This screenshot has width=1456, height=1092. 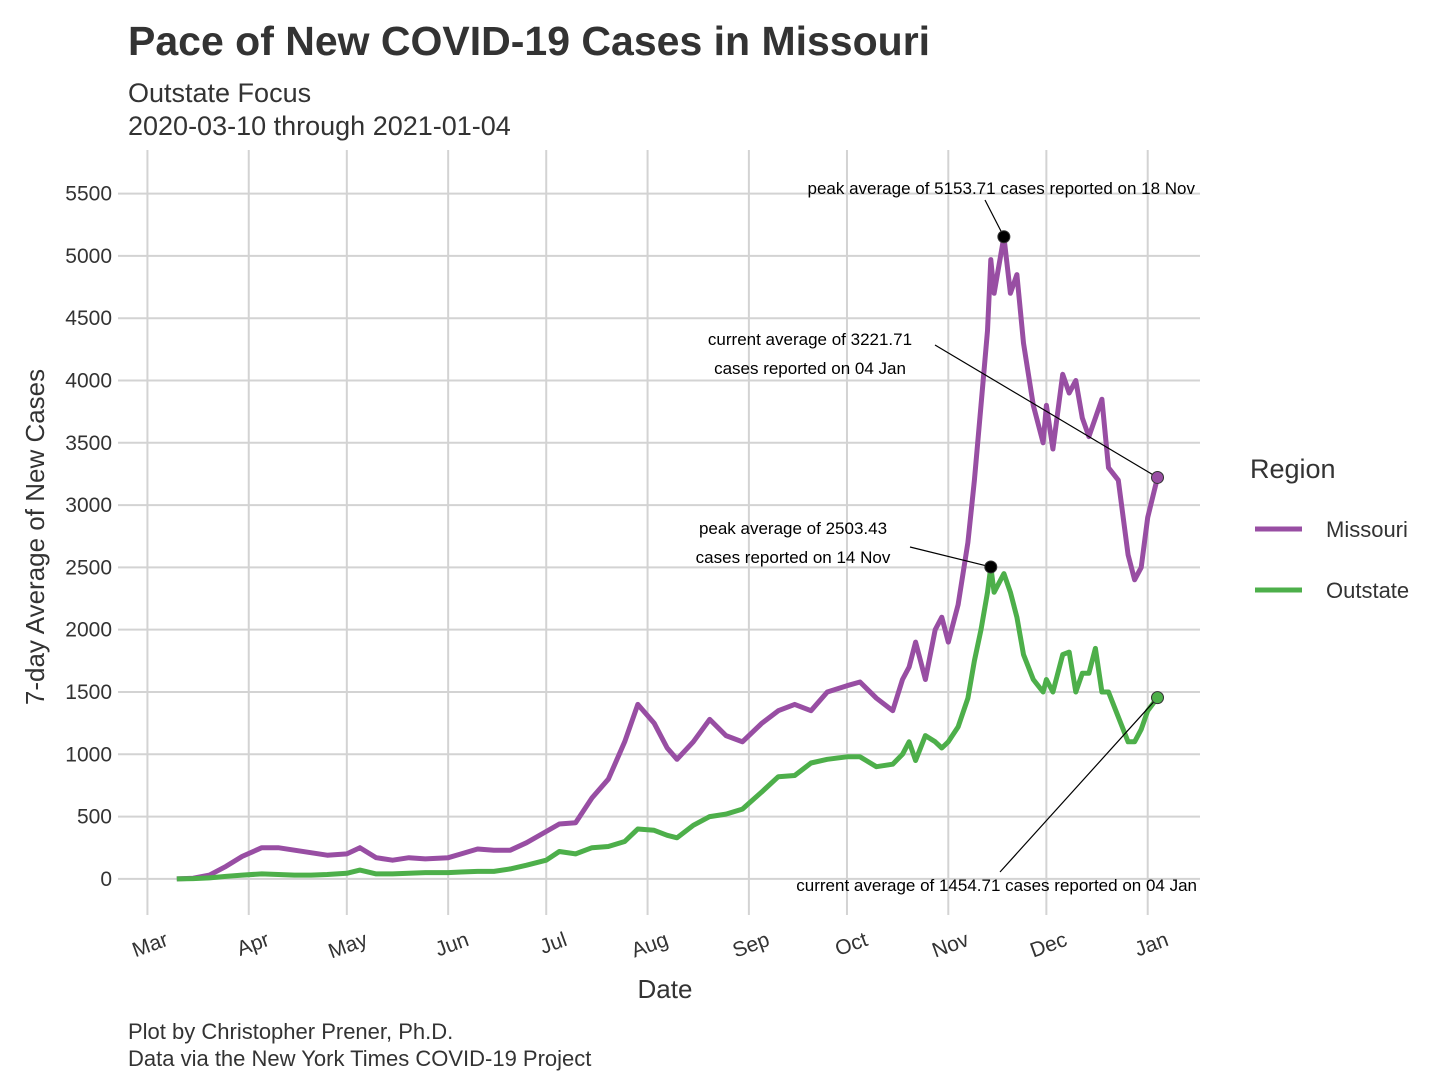 I want to click on caption: Plot by Christopher Prener, Ph.D., so click(x=290, y=1031).